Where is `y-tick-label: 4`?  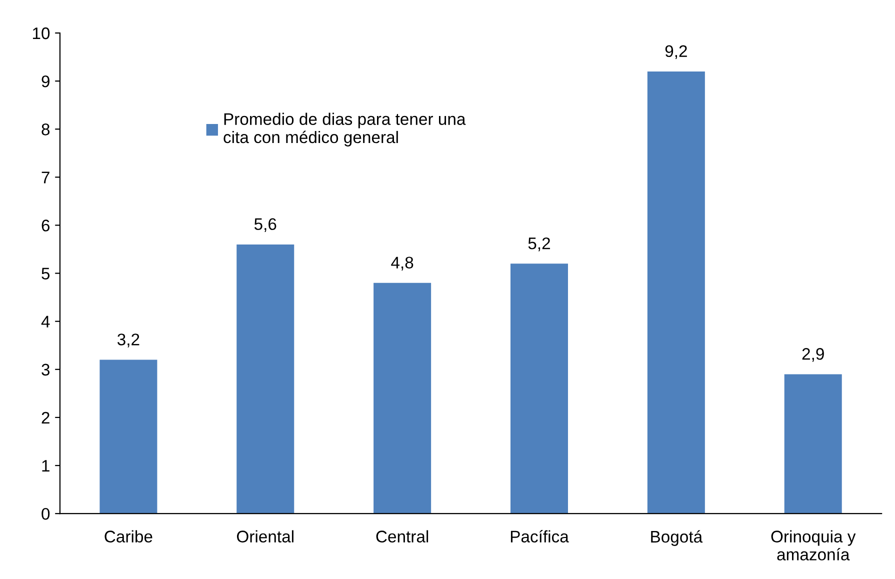
y-tick-label: 4 is located at coordinates (45, 322).